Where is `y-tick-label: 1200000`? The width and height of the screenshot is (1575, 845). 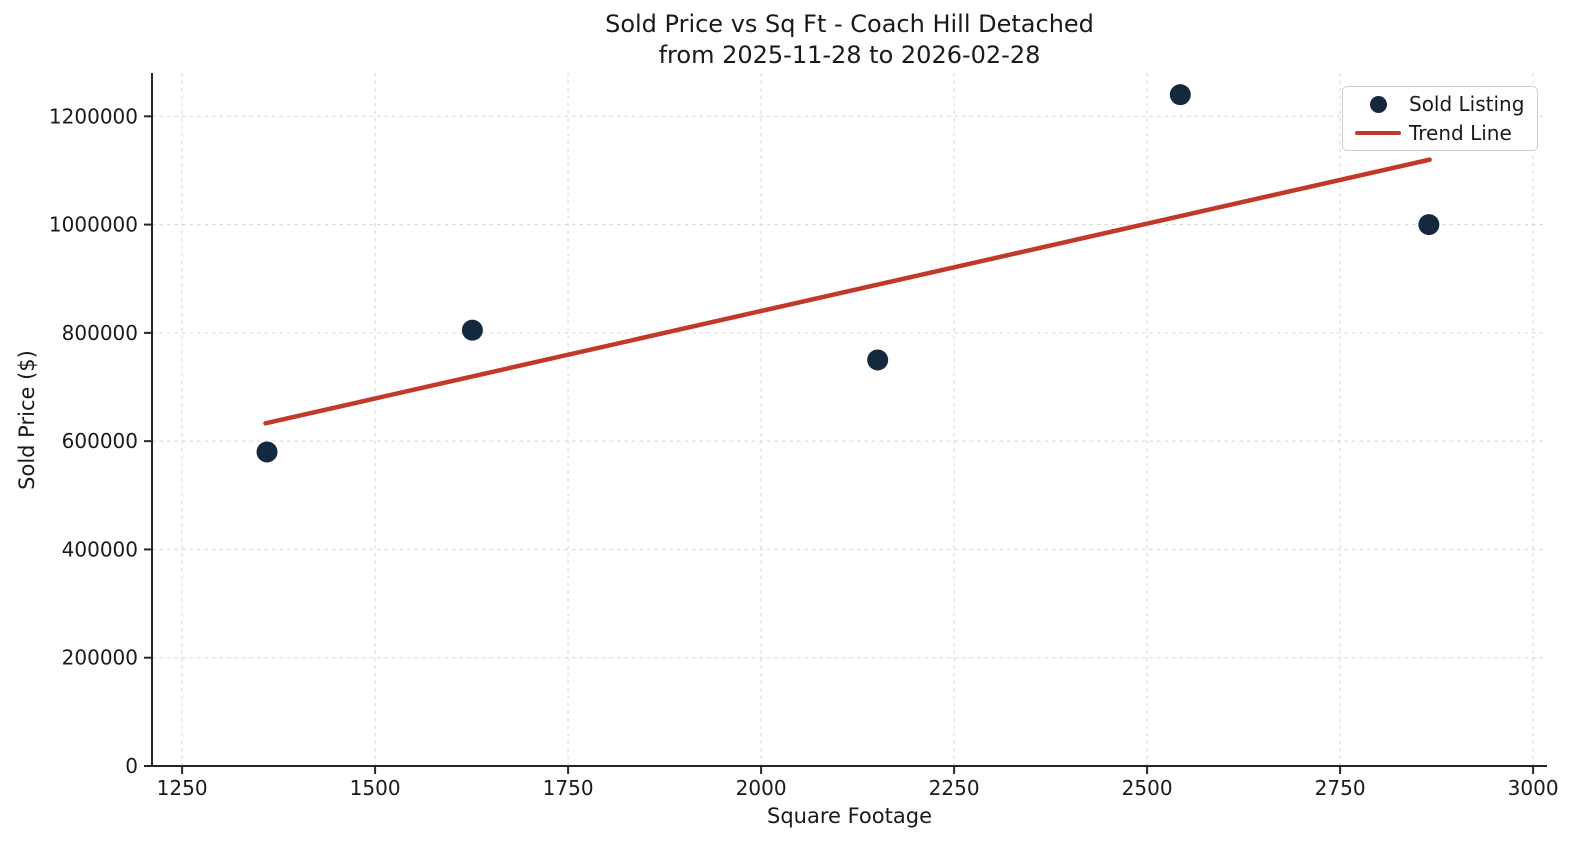
y-tick-label: 1200000 is located at coordinates (93, 116).